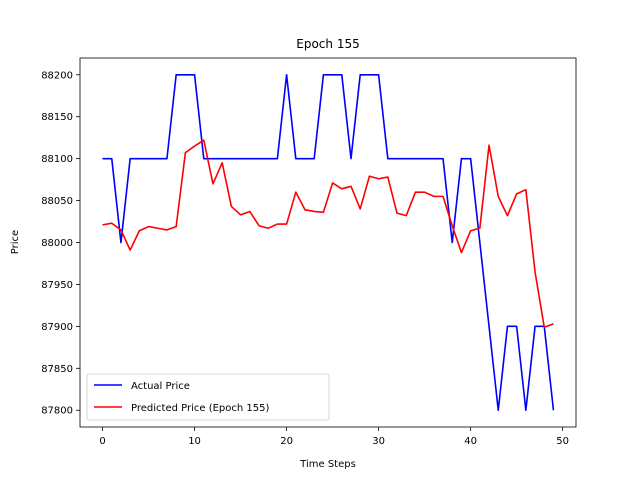 The image size is (640, 480). What do you see at coordinates (378, 441) in the screenshot?
I see `x-tick-label: 30` at bounding box center [378, 441].